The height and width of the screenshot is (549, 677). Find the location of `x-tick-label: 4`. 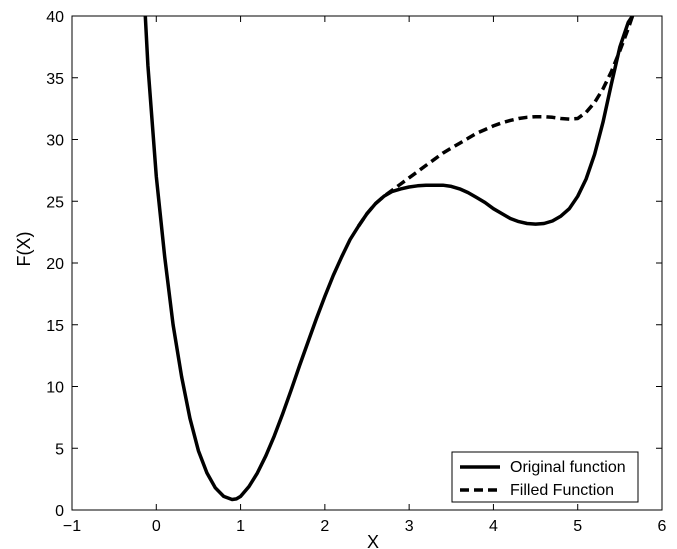

x-tick-label: 4 is located at coordinates (493, 526).